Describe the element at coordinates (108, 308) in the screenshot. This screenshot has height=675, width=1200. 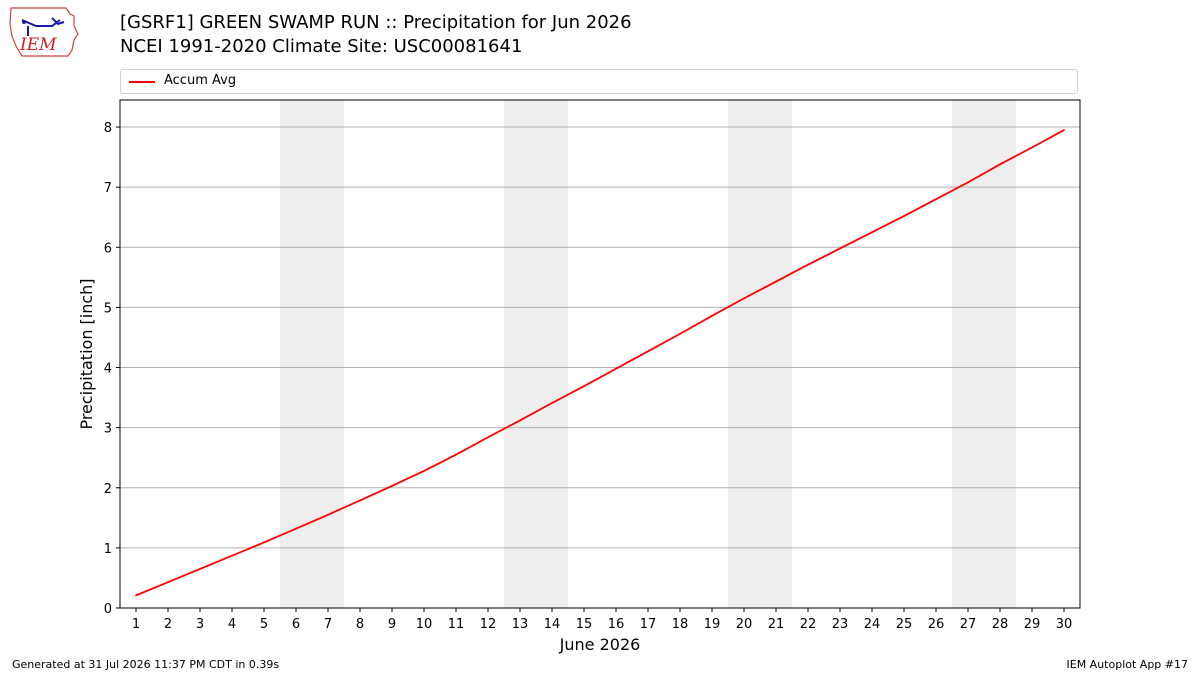
I see `y-tick-label: 5` at that location.